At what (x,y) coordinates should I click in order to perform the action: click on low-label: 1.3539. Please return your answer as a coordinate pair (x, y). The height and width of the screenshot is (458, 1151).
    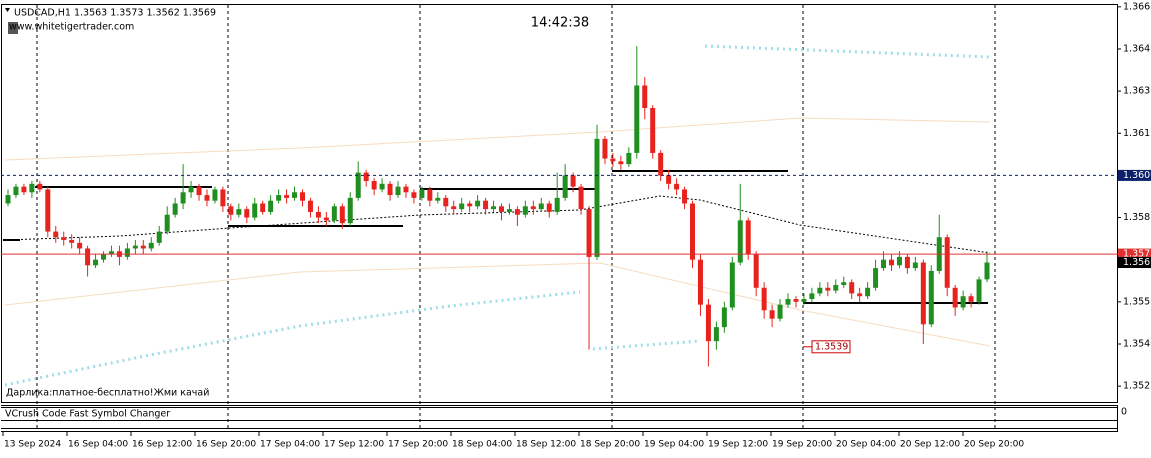
    Looking at the image, I should click on (831, 346).